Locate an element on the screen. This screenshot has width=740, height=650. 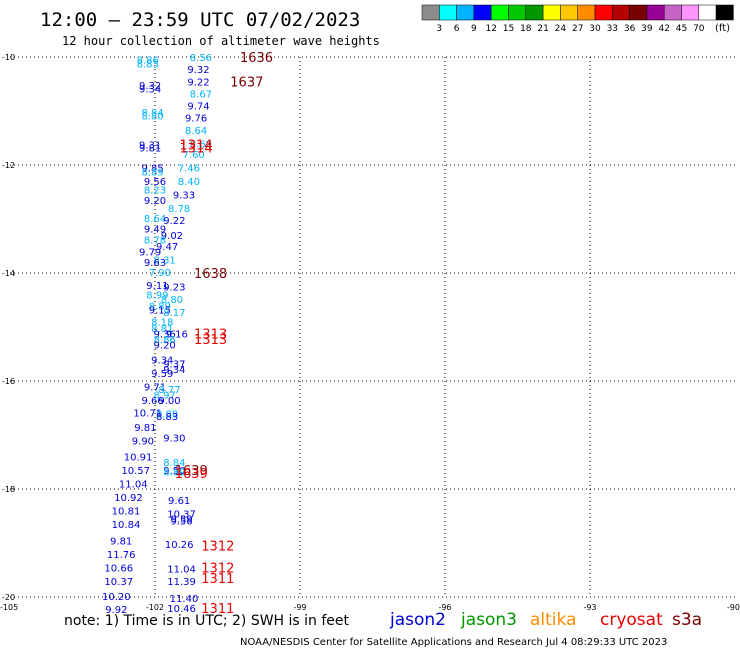
chart-title: 12:00 – 23:59 UTC 07/02/2023 is located at coordinates (200, 20).